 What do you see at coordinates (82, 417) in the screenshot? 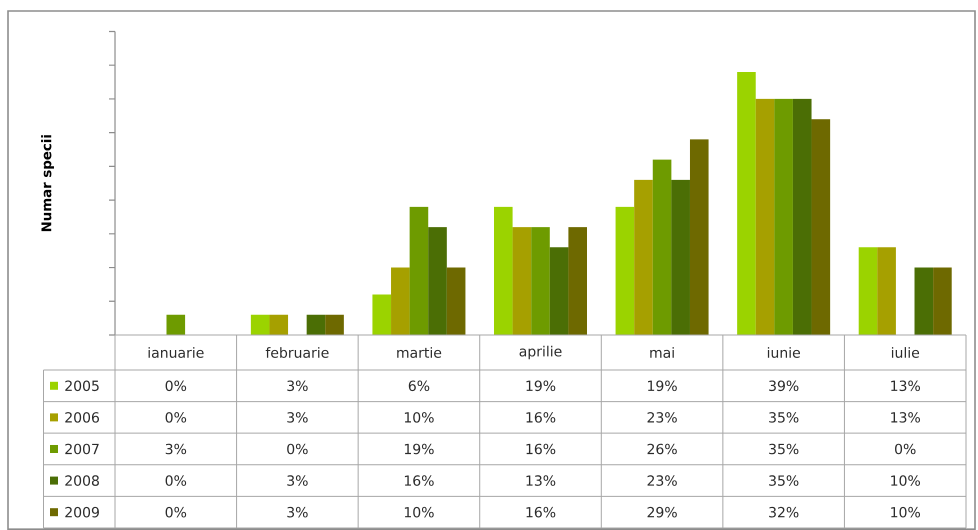
I see `legend-label: 2006` at bounding box center [82, 417].